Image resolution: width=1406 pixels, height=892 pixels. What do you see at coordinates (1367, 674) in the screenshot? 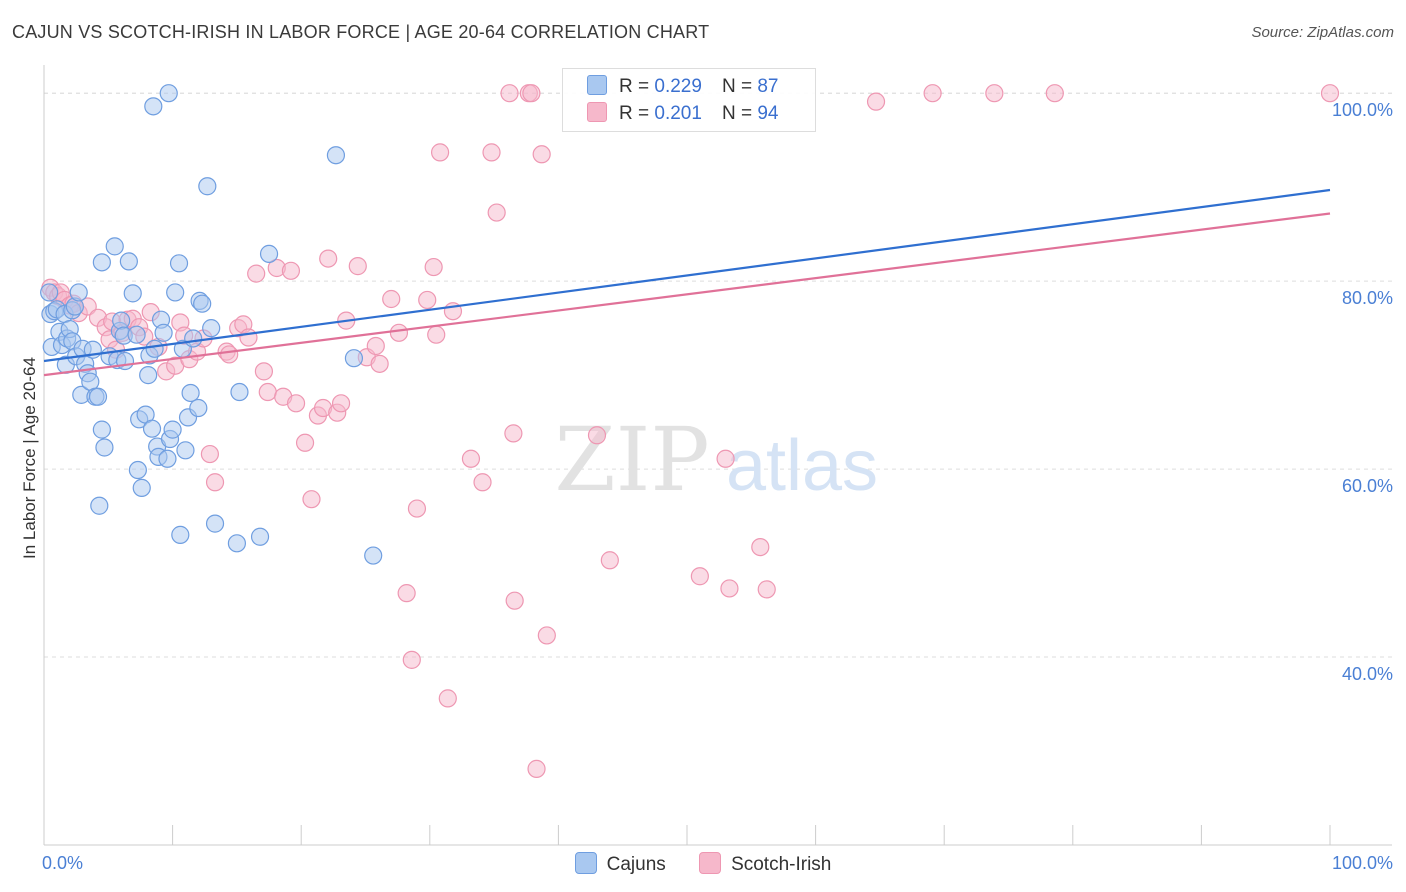
I see `y-tick-label: 40.0%` at bounding box center [1367, 674].